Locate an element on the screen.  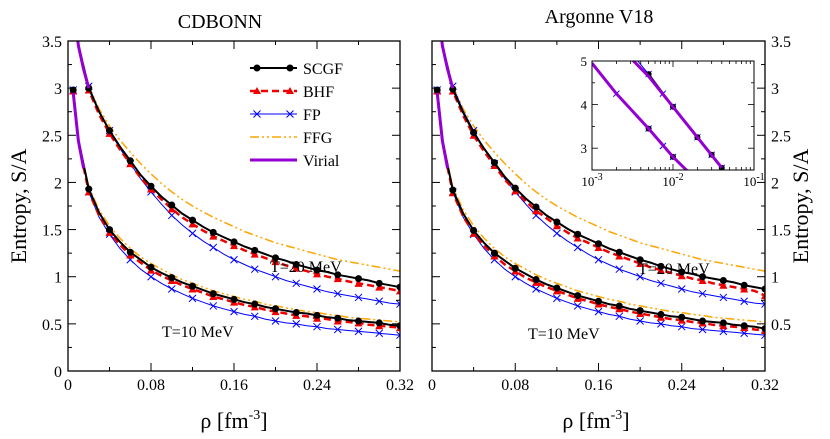
p0-virial-t20-series is located at coordinates (83, 65).